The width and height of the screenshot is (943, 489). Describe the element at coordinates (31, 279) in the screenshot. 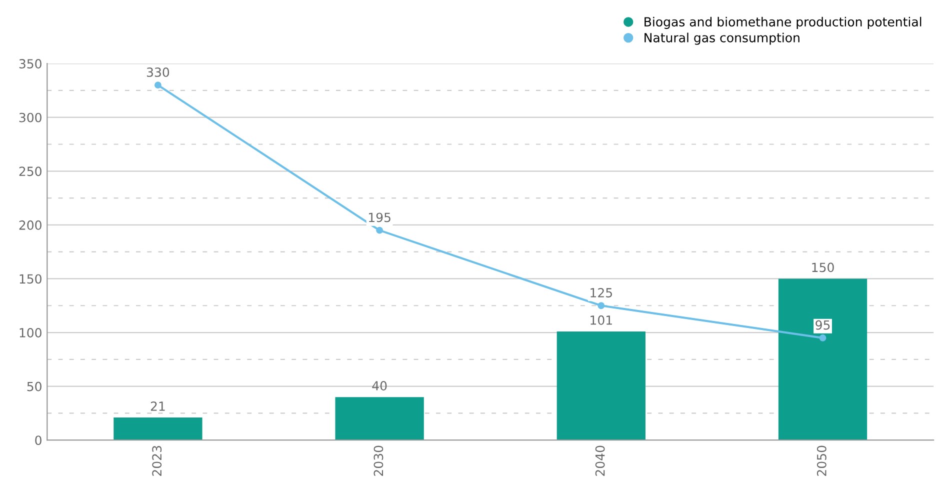

I see `y-tick-label: 150` at that location.